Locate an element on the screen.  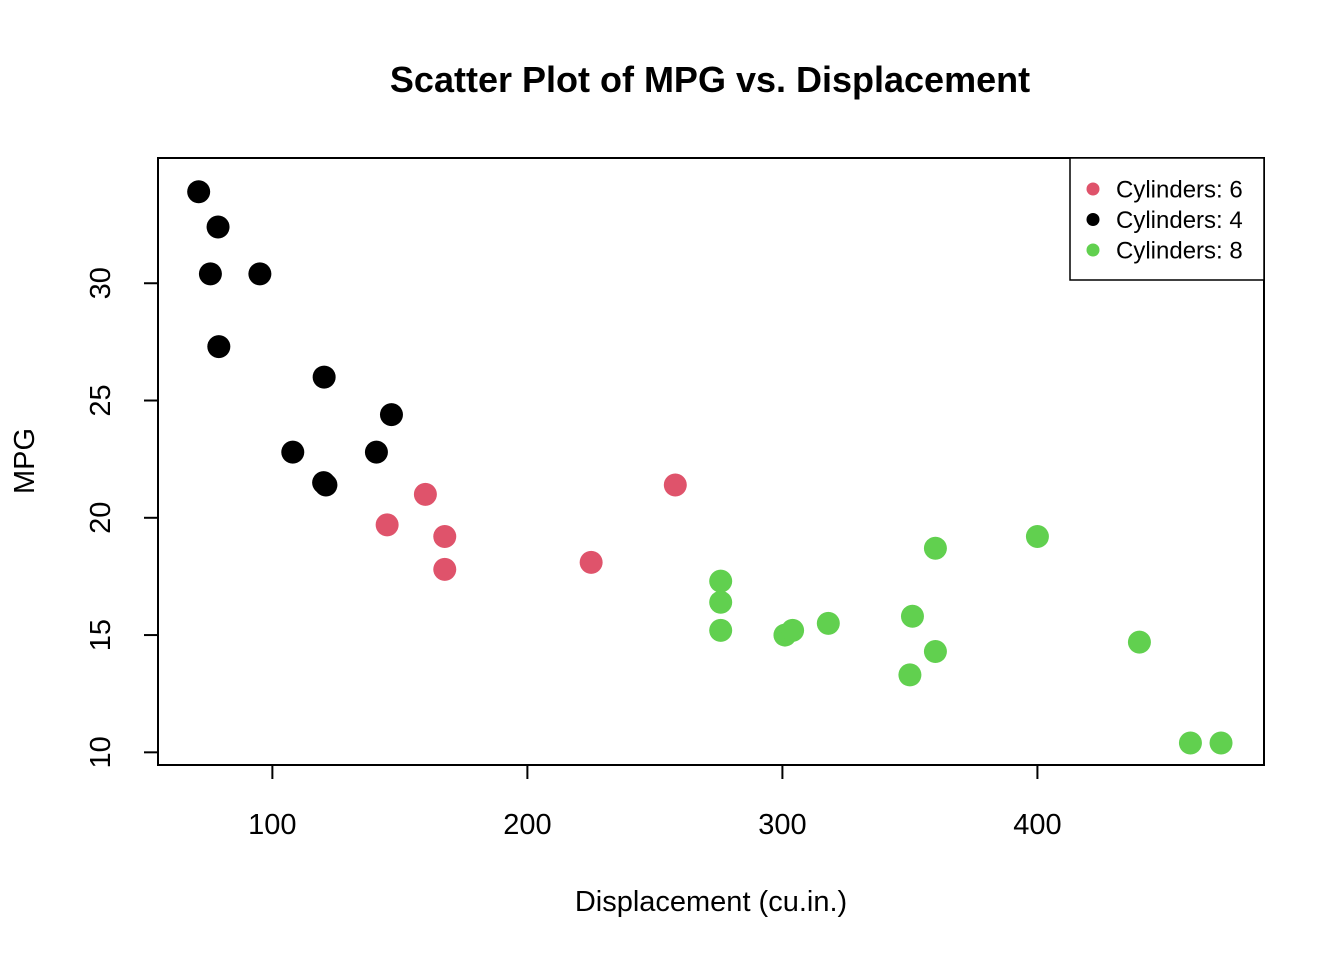
x-tick-label: 200 is located at coordinates (527, 825).